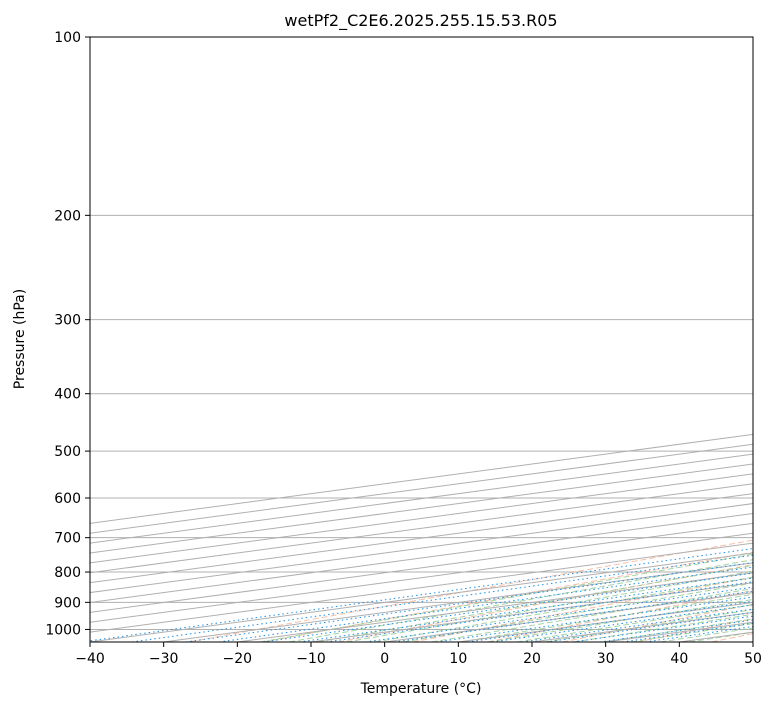  Describe the element at coordinates (384, 659) in the screenshot. I see `x-tick-label: 0` at that location.